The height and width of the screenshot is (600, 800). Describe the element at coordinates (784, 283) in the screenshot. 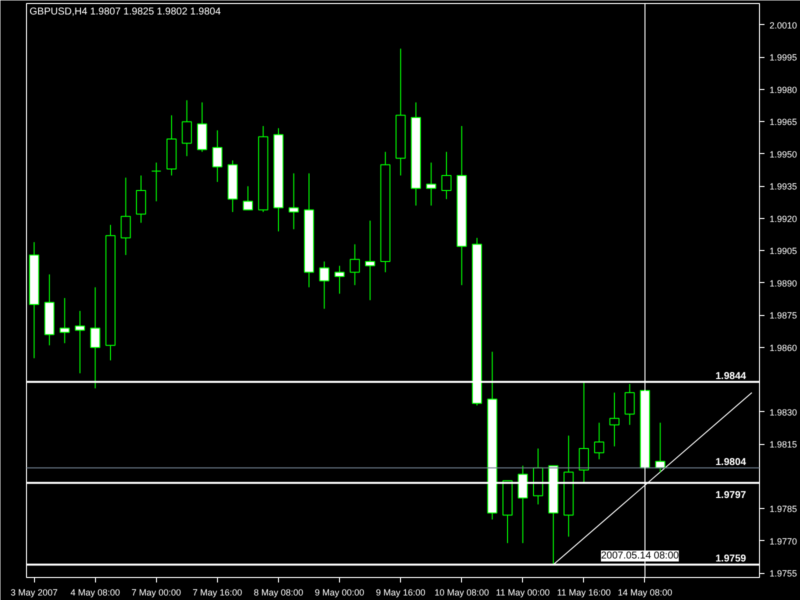

I see `y-tick-label: 1.9890` at that location.